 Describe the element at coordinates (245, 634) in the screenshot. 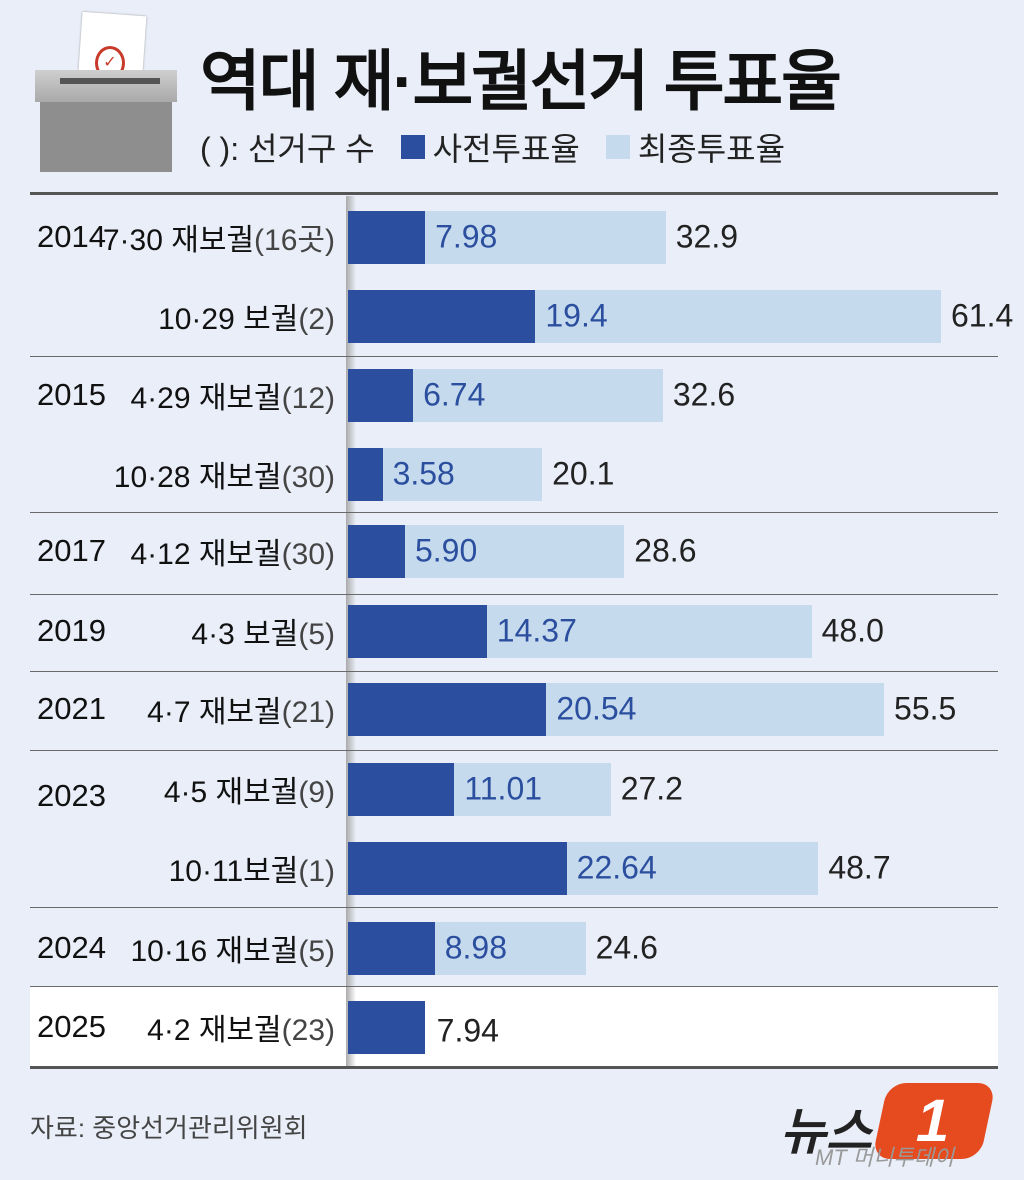

I see `event-name: 4·3 보궐` at that location.